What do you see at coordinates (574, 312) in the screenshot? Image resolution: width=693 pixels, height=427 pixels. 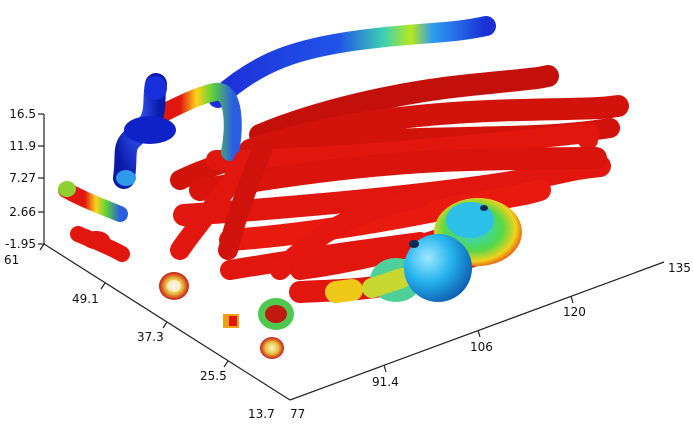 I see `x-tick-label: 120` at bounding box center [574, 312].